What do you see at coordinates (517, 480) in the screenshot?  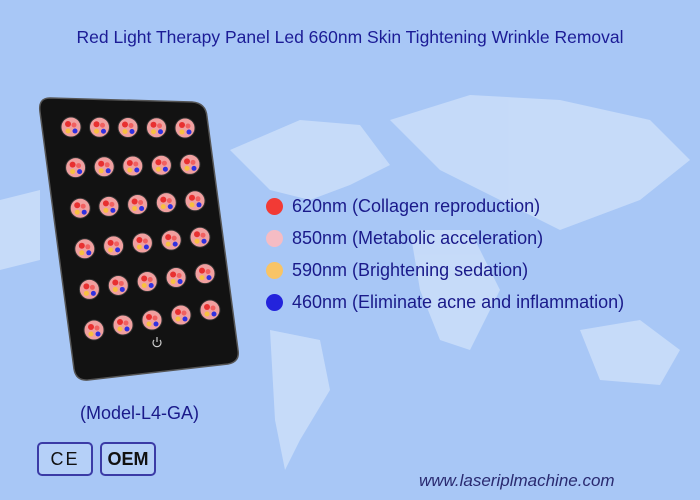 I see `website-url: www.laseriplmachine.com` at bounding box center [517, 480].